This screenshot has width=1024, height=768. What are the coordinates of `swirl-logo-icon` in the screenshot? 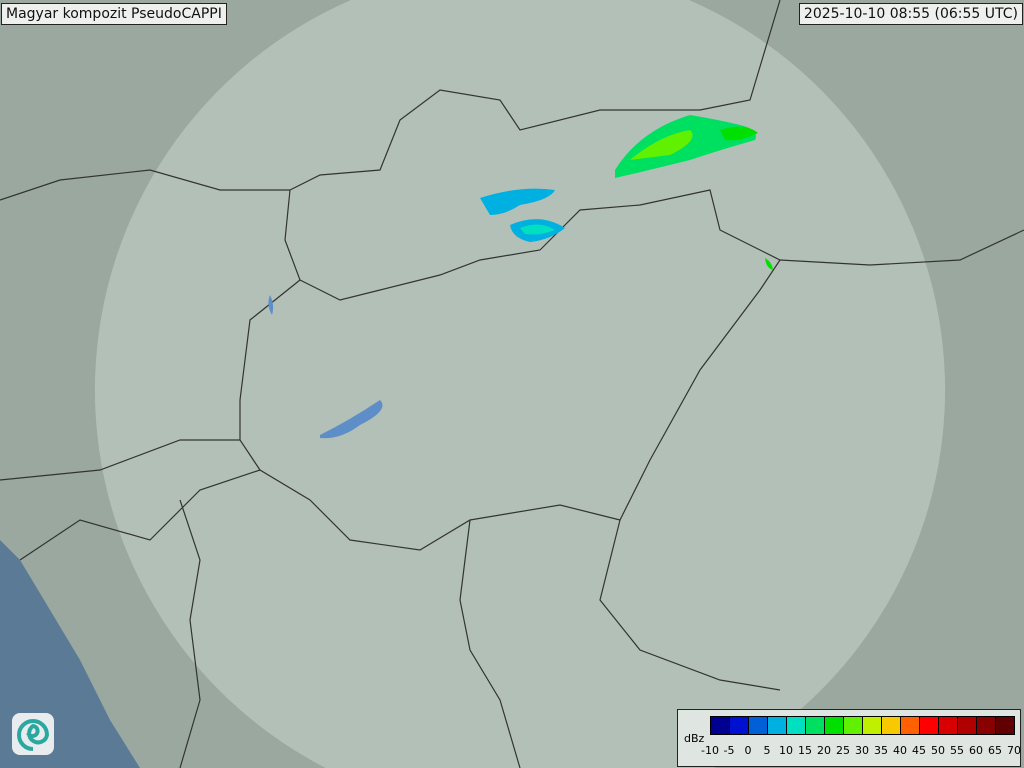 It's located at (33, 734).